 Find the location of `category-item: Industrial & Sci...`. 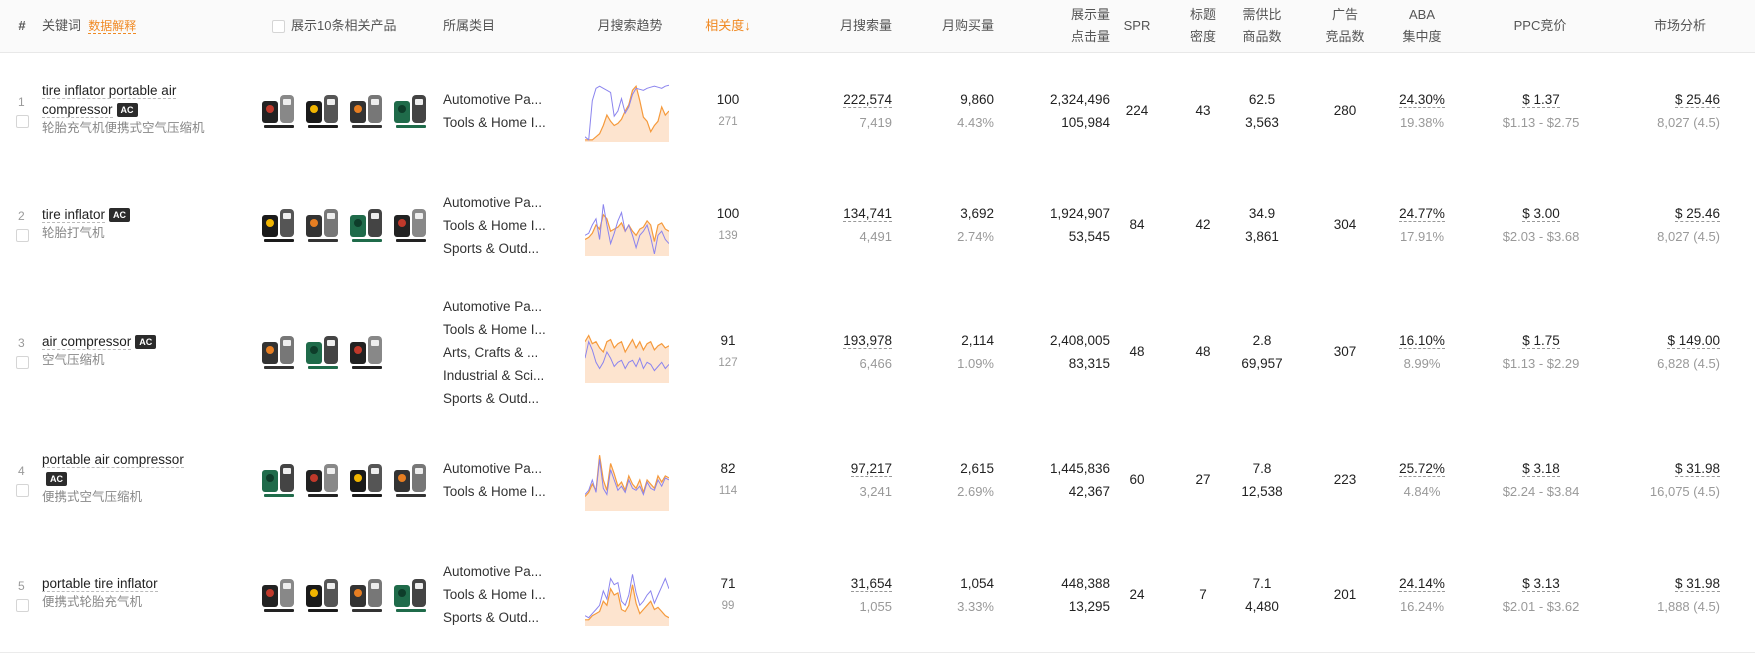

category-item: Industrial & Sci... is located at coordinates (494, 375).